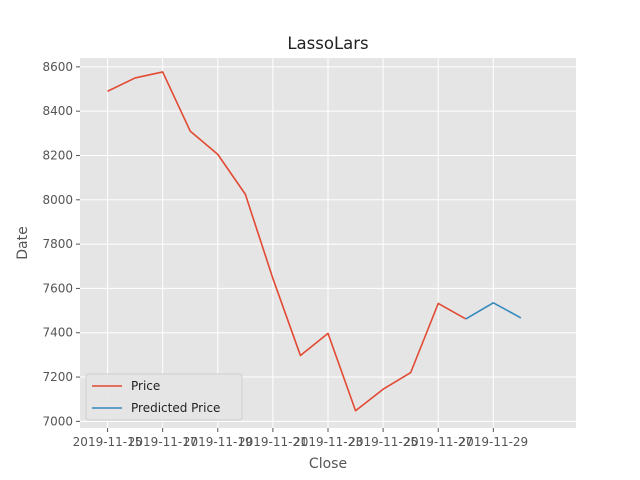 Image resolution: width=640 pixels, height=480 pixels. What do you see at coordinates (493, 311) in the screenshot?
I see `series-line-predicted-price` at bounding box center [493, 311].